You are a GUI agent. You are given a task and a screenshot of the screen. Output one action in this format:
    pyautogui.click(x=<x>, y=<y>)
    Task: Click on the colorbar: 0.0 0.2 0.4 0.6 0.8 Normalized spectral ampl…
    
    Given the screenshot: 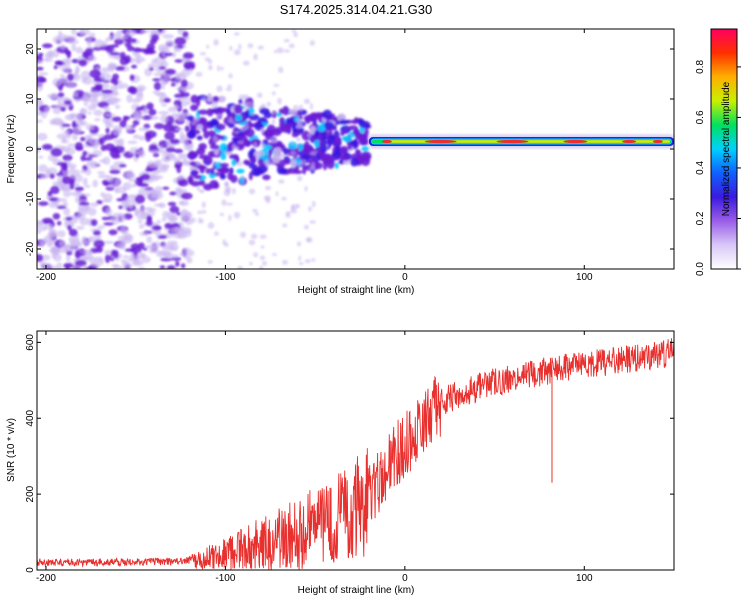 What is the action you would take?
    pyautogui.click(x=718, y=152)
    